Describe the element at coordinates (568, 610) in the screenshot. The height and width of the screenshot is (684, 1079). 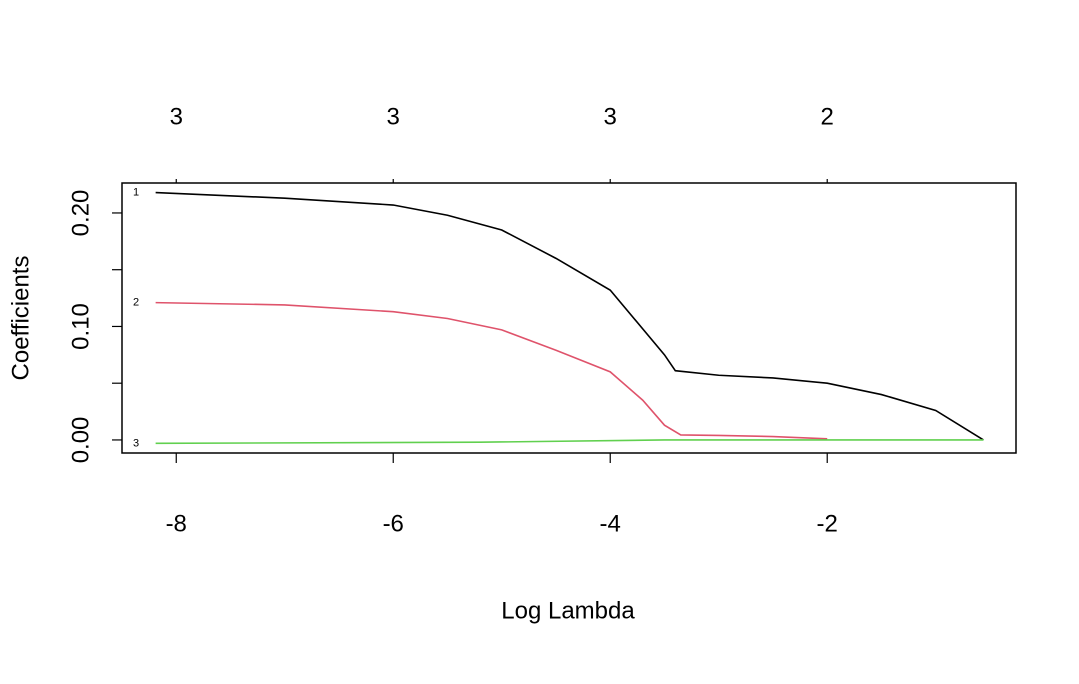
I see `x-axis-label: Log Lambda` at that location.